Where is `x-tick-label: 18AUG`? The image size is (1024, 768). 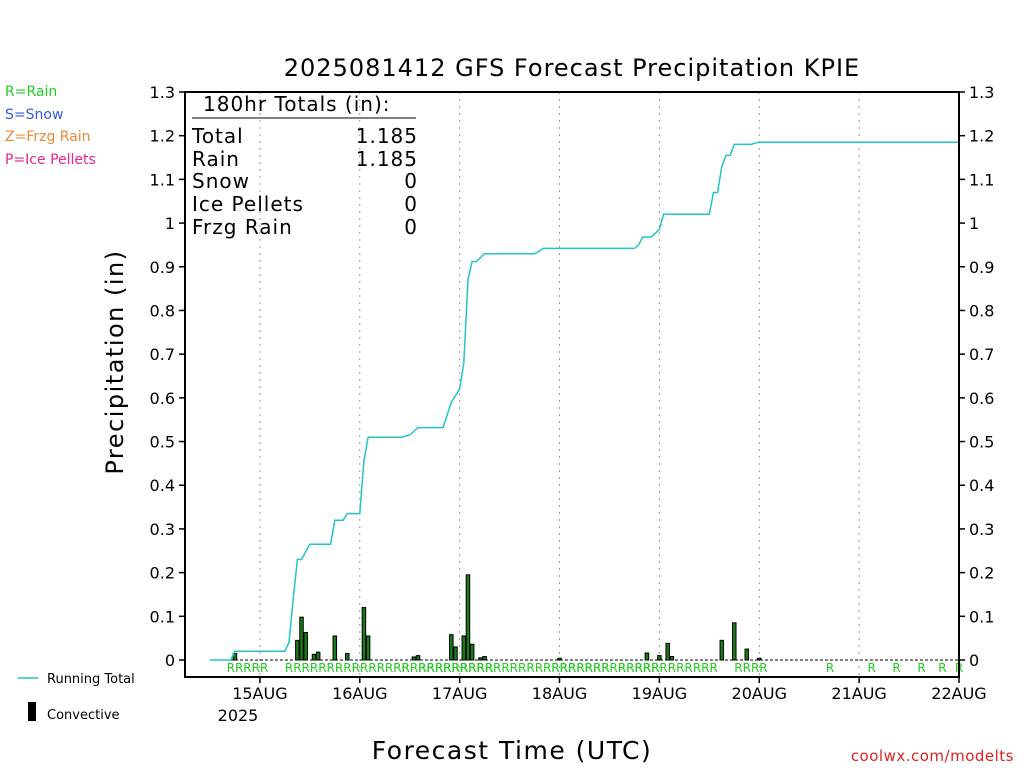
x-tick-label: 18AUG is located at coordinates (559, 693).